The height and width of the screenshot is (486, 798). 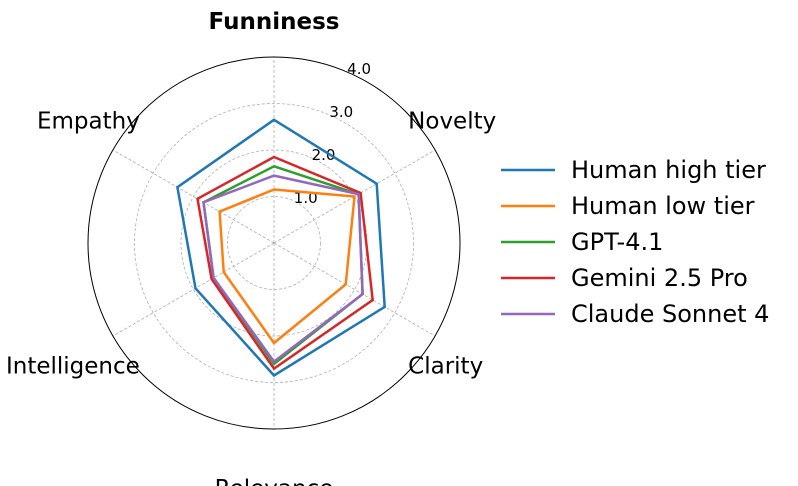 I want to click on tick-label: 4.0, so click(x=359, y=69).